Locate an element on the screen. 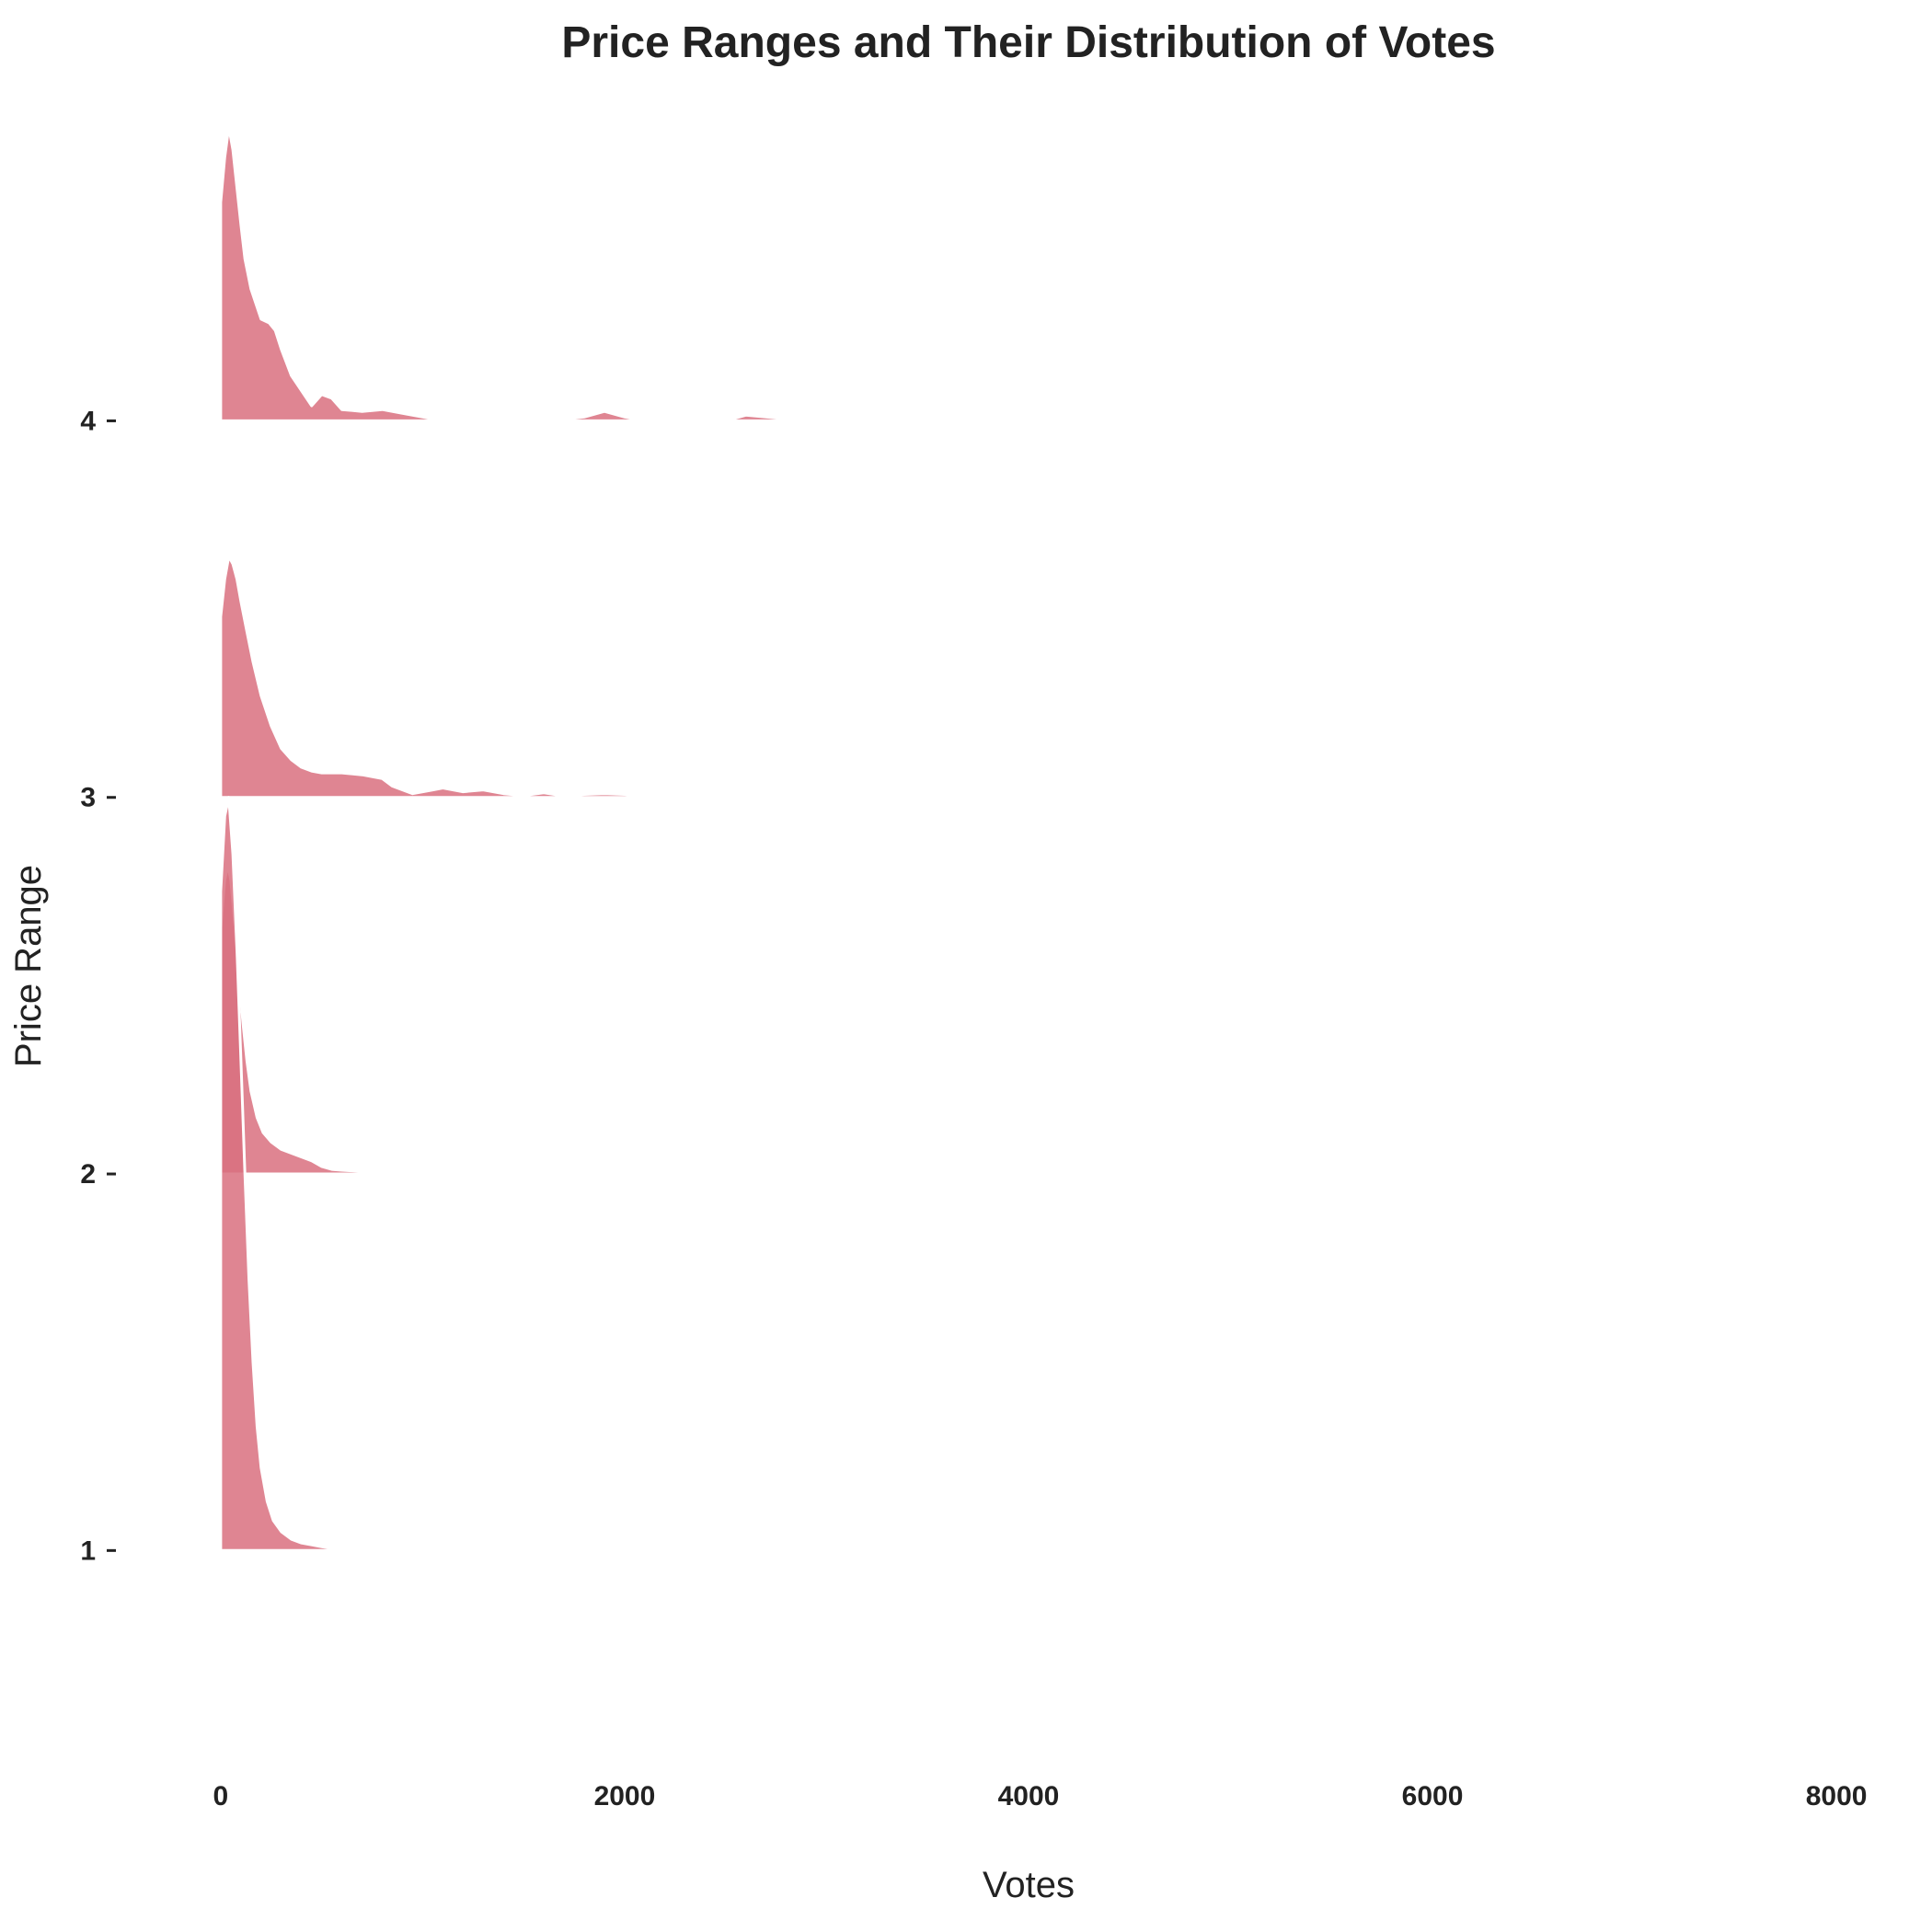  y-tick-label-4: 4 is located at coordinates (88, 421).